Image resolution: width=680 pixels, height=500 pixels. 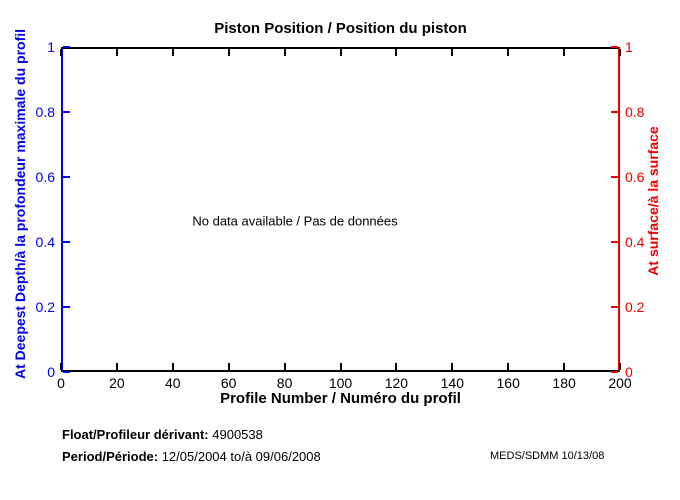 I want to click on y-left-tick-label: 1, so click(x=51, y=47).